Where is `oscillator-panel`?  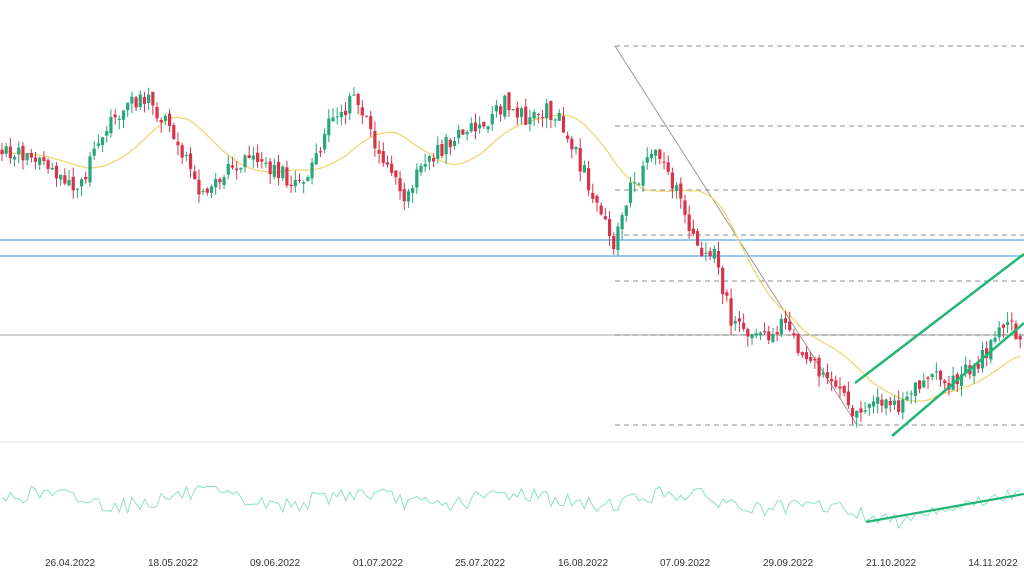 oscillator-panel is located at coordinates (512, 507).